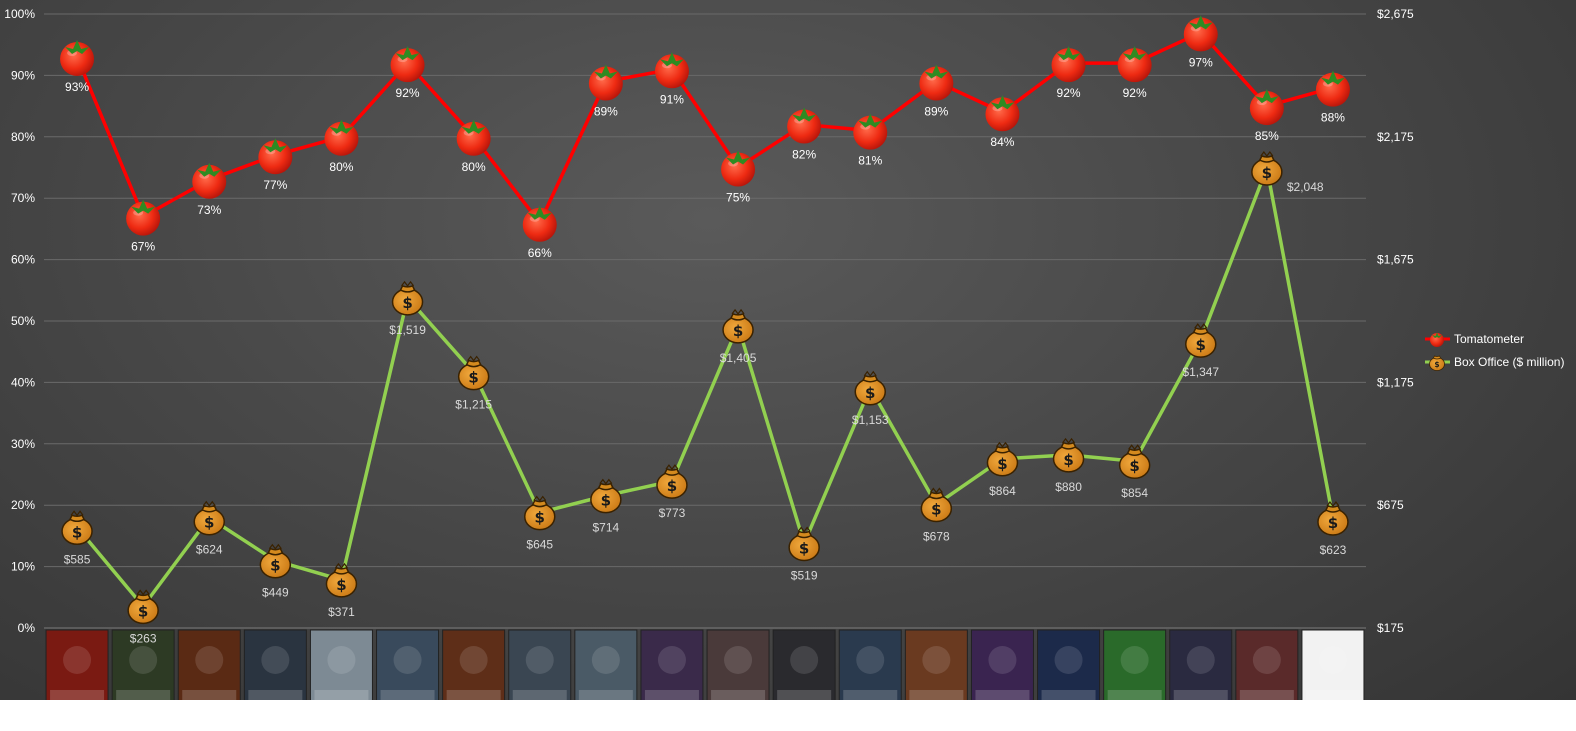 This screenshot has height=731, width=1576. What do you see at coordinates (1395, 382) in the screenshot?
I see `y-right-tick-label: $1,175` at bounding box center [1395, 382].